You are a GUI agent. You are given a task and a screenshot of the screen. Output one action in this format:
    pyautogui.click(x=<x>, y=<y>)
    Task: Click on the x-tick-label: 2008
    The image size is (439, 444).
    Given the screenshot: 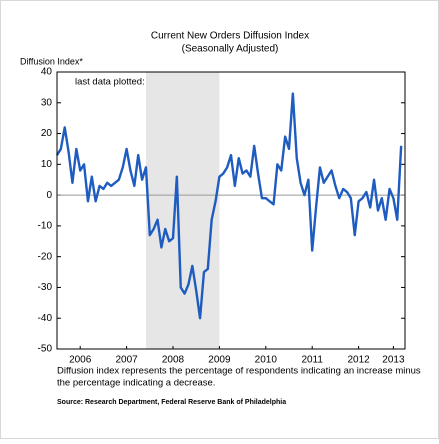 What is the action you would take?
    pyautogui.click(x=173, y=360)
    